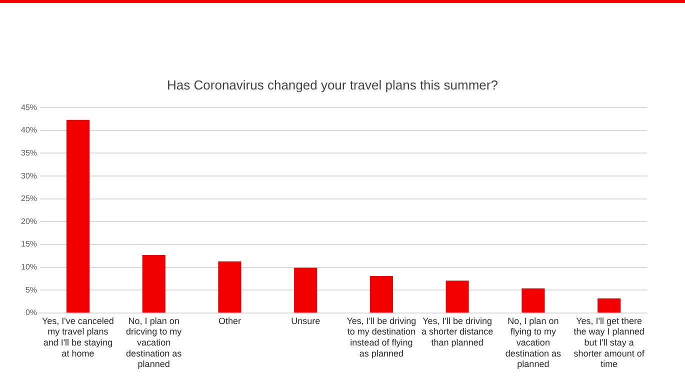 The height and width of the screenshot is (385, 685). I want to click on y-tick-label: 35%, so click(29, 153).